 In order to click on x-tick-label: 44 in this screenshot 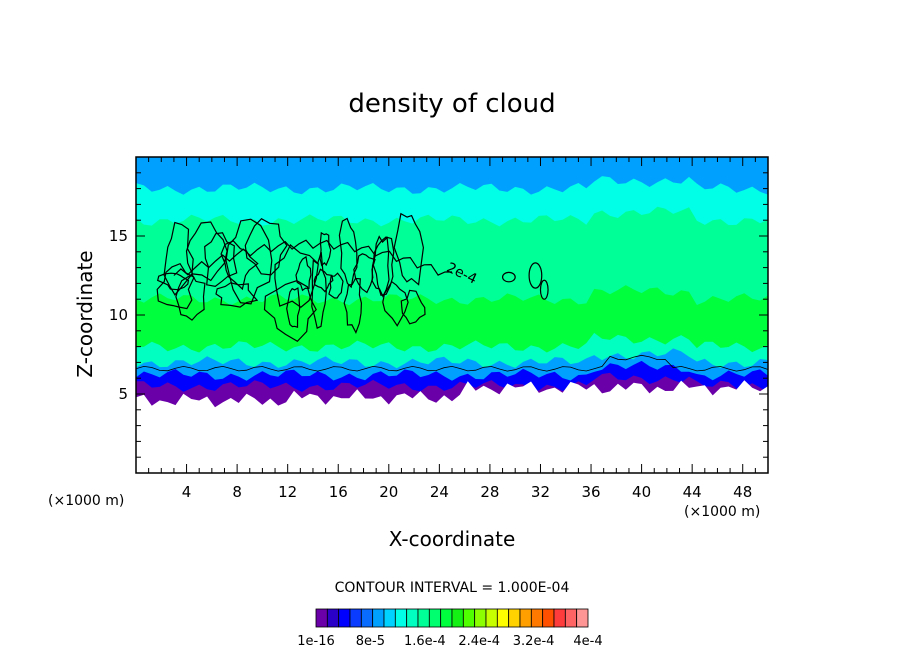, I will do `click(692, 492)`.